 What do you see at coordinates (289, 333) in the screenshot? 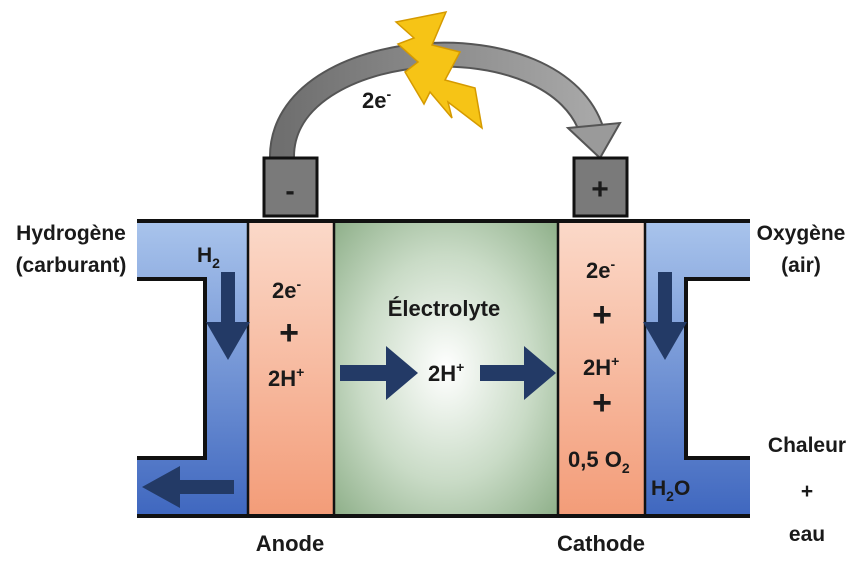
I see `anode-plus: +` at bounding box center [289, 333].